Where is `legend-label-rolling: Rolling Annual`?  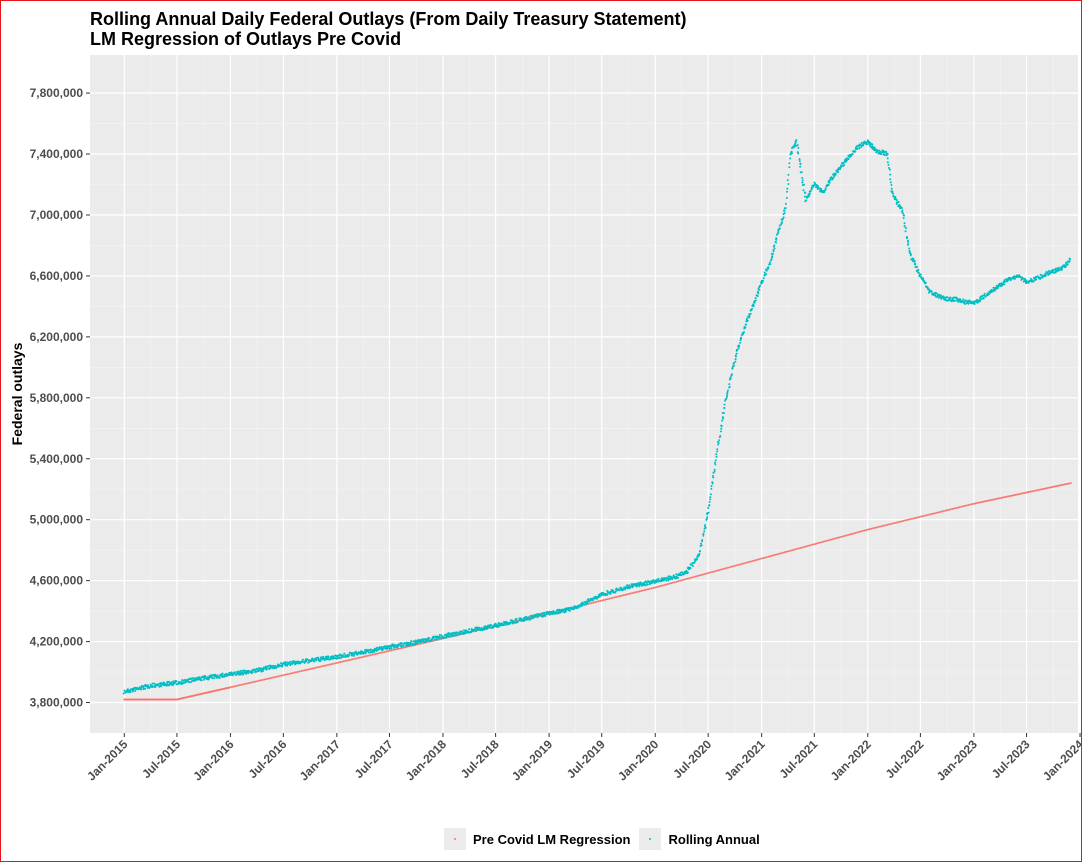
legend-label-rolling: Rolling Annual is located at coordinates (714, 839).